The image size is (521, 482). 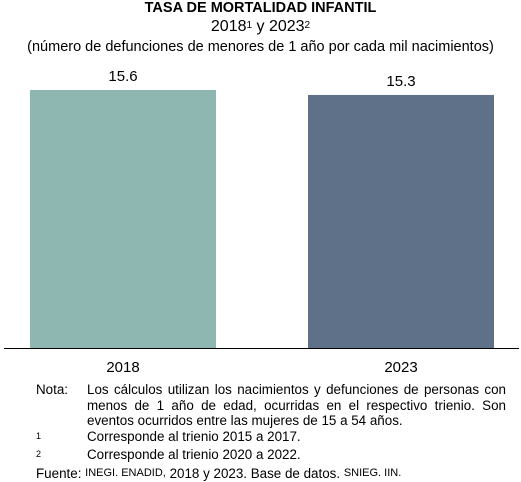 I want to click on chart-subtitle: 20181 y 20232, so click(x=260, y=27).